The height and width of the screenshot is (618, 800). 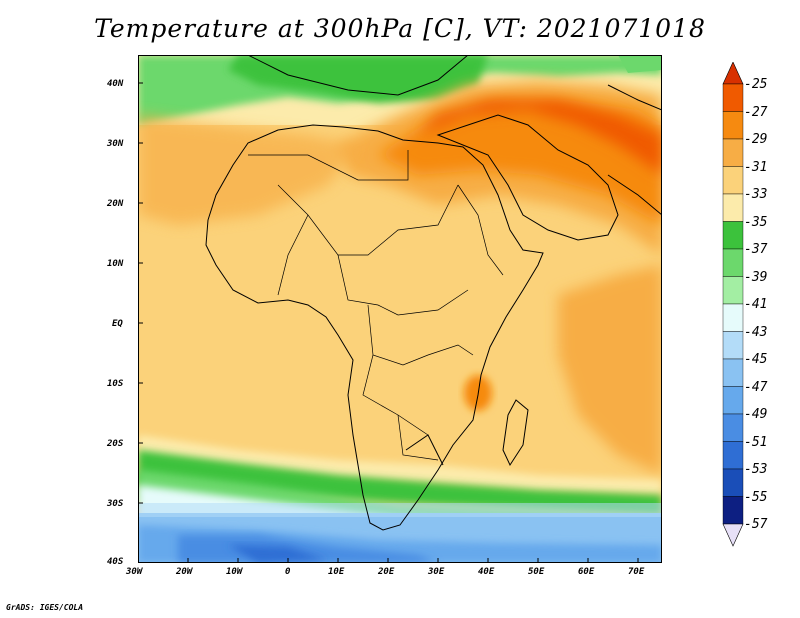 I want to click on colorbar-label: -31, so click(x=756, y=167).